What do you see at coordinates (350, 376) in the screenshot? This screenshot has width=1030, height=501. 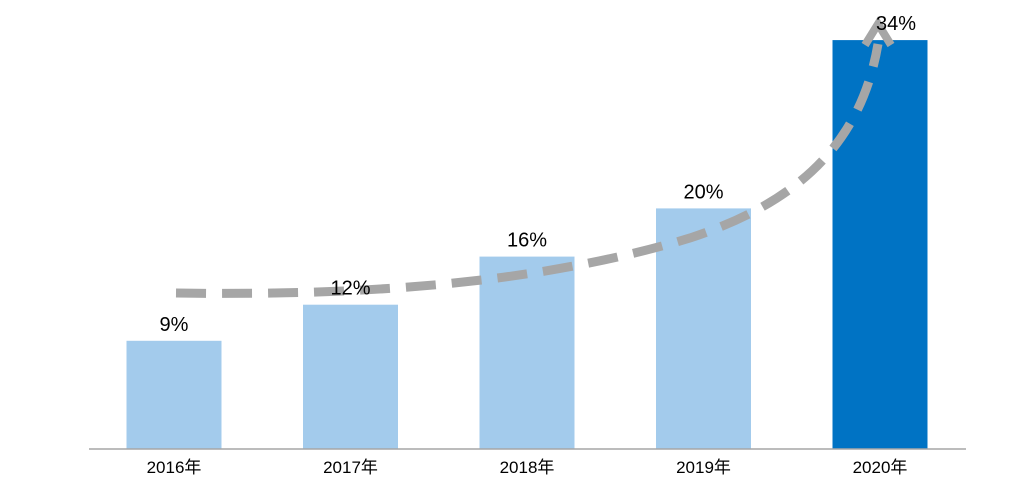 I see `bar-2017年` at bounding box center [350, 376].